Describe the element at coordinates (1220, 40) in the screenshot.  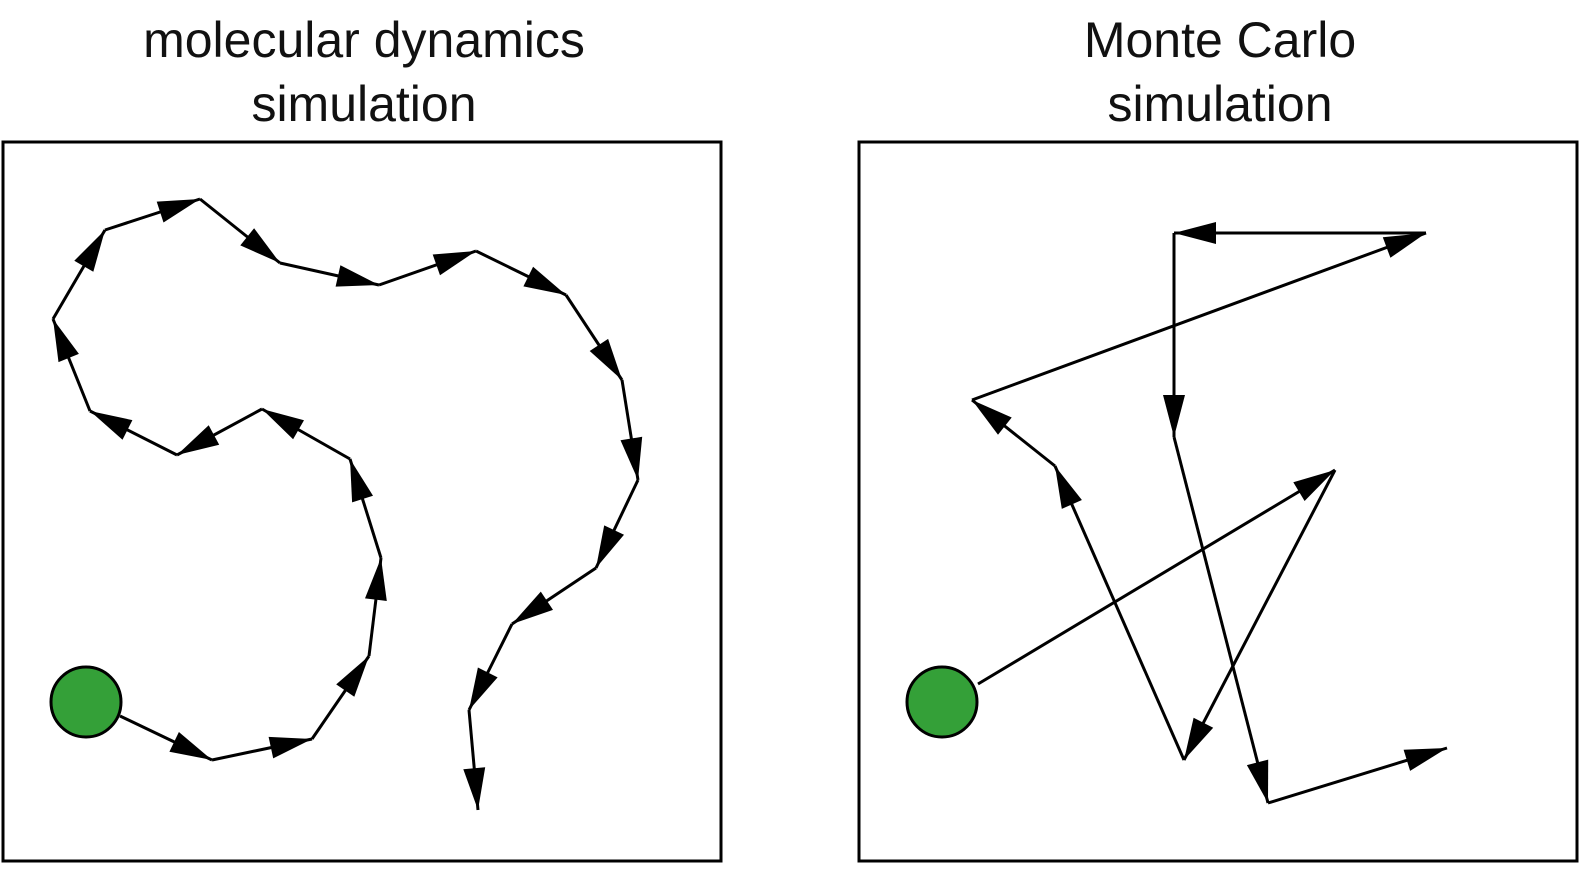
I see `mc-title-line1: Monte Carlo` at that location.